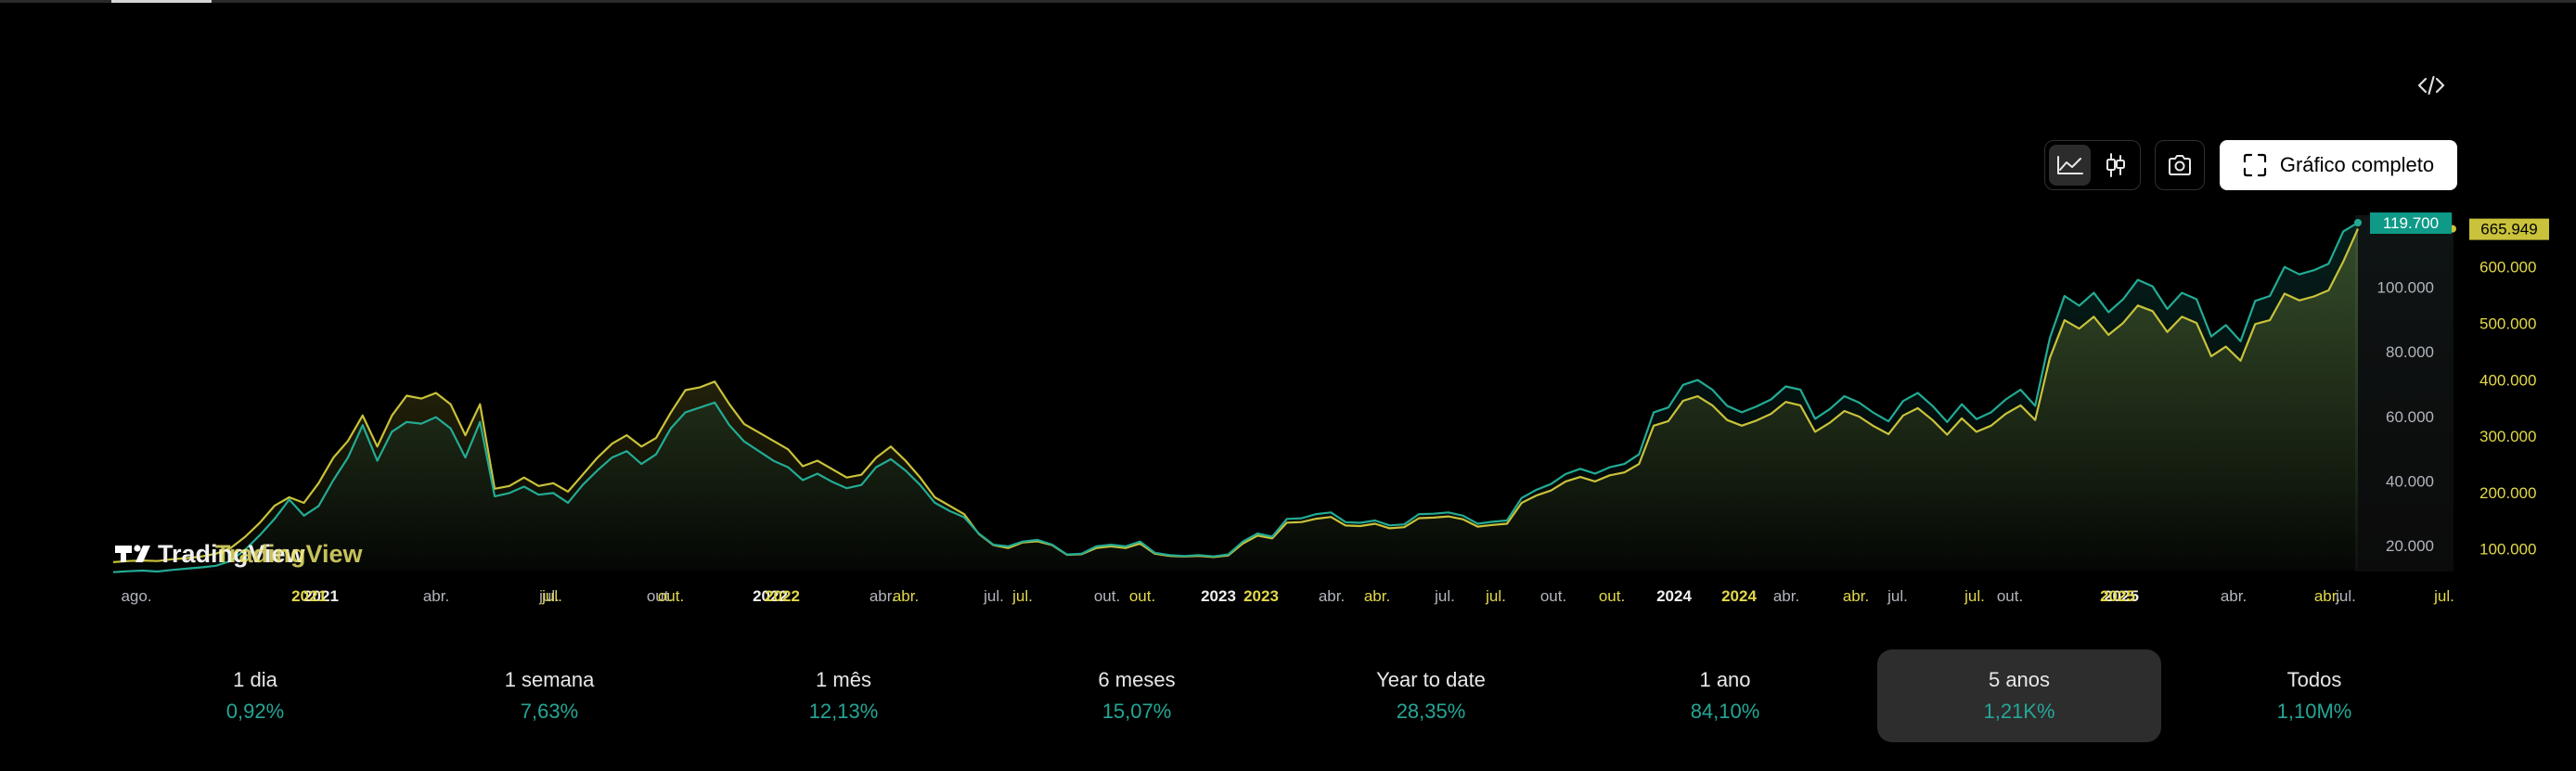 Image resolution: width=2576 pixels, height=771 pixels. Describe the element at coordinates (549, 679) in the screenshot. I see `period-label: 1 semana` at that location.